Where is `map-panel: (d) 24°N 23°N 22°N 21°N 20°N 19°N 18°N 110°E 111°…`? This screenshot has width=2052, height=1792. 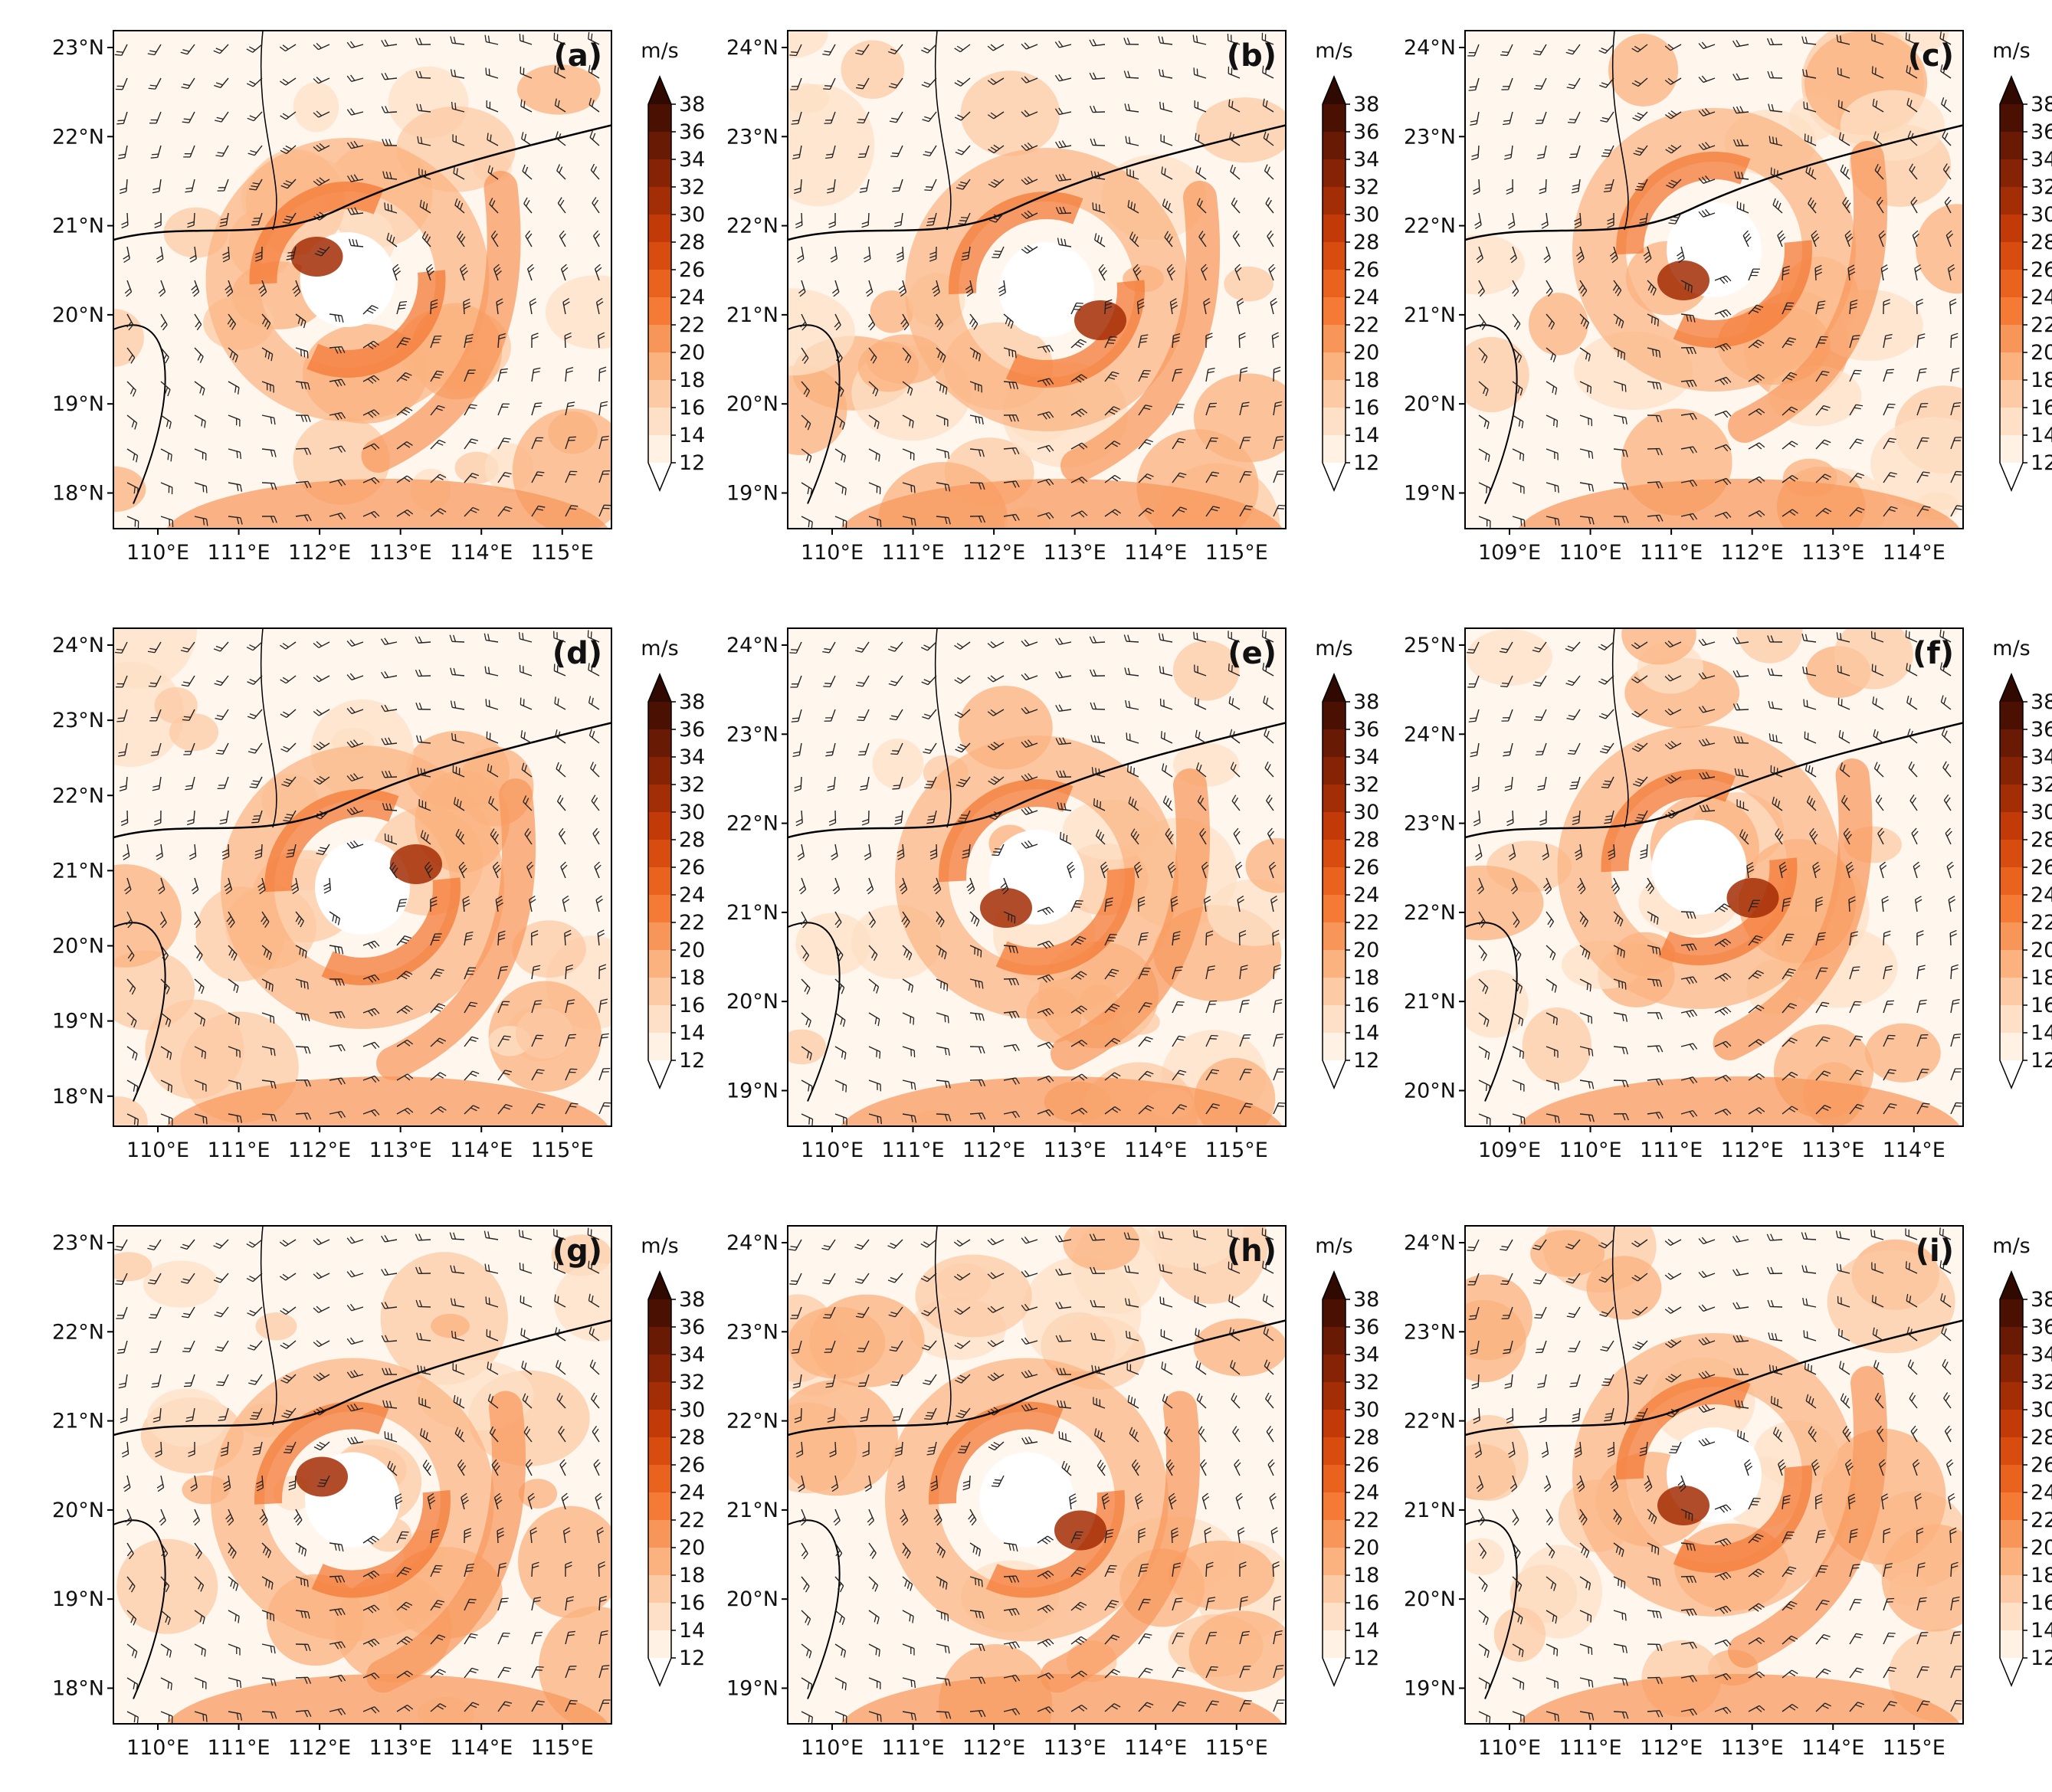 map-panel: (d) 24°N 23°N 22°N 21°N 20°N 19°N 18°N 110°E 111°… is located at coordinates (378, 895).